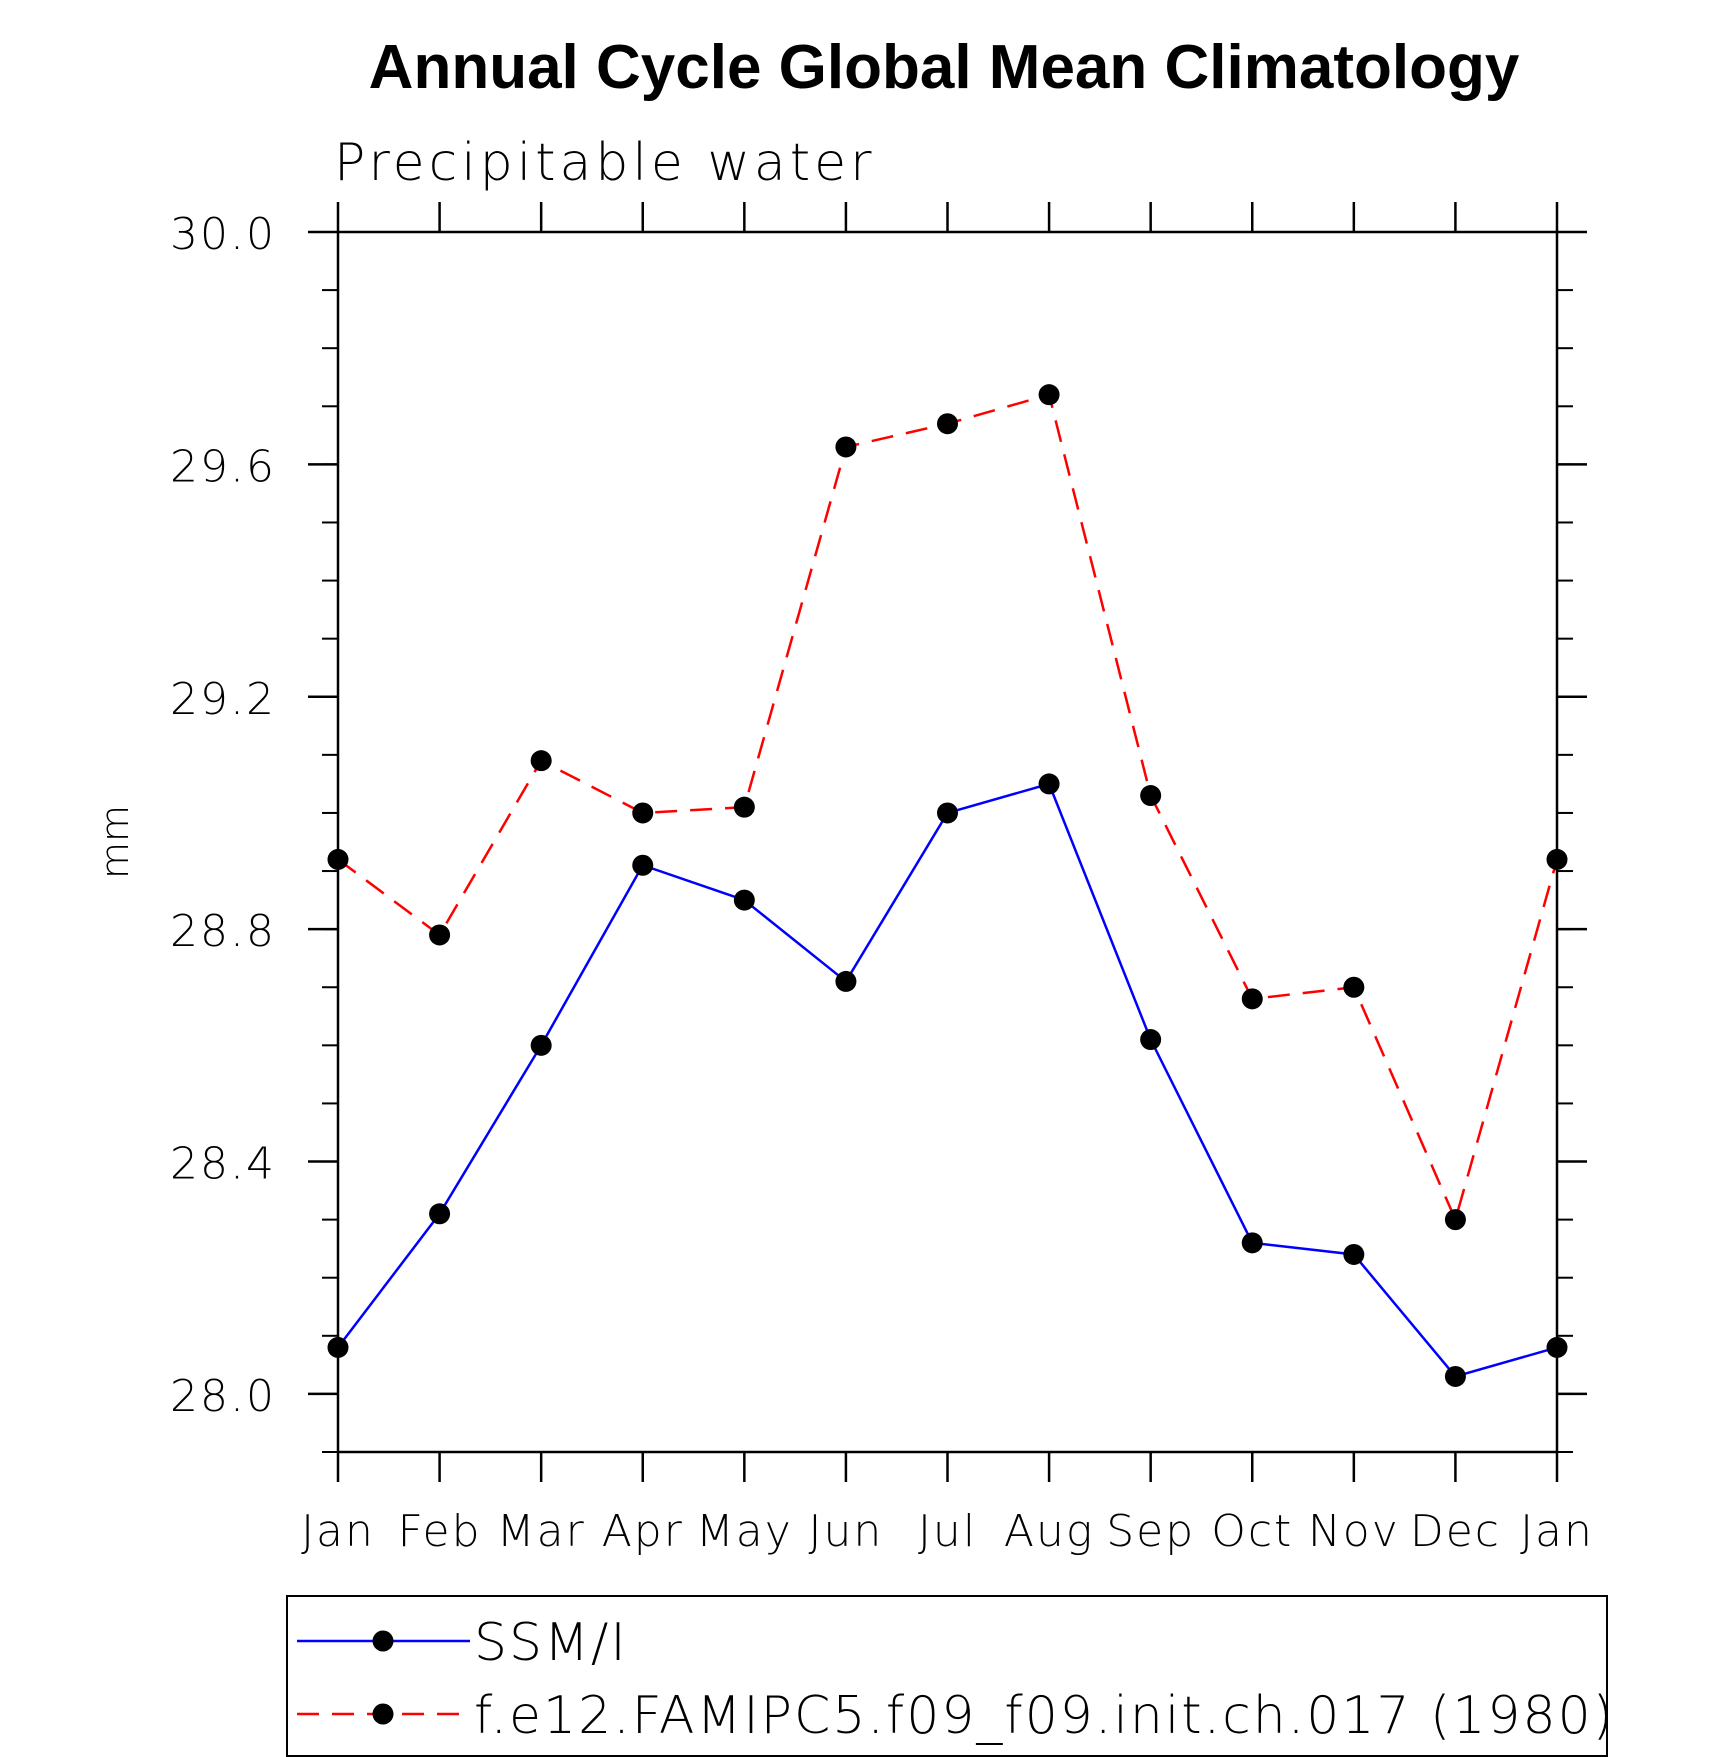  Describe the element at coordinates (846, 1531) in the screenshot. I see `x-tick-label: Jun` at that location.